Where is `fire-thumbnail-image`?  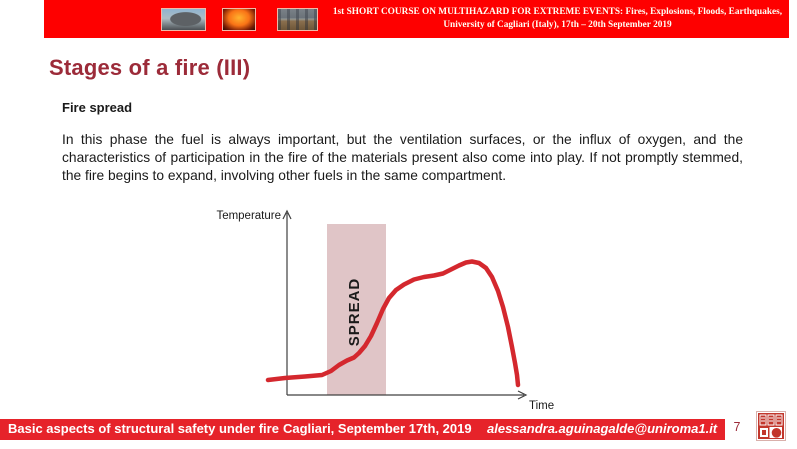 fire-thumbnail-image is located at coordinates (239, 19).